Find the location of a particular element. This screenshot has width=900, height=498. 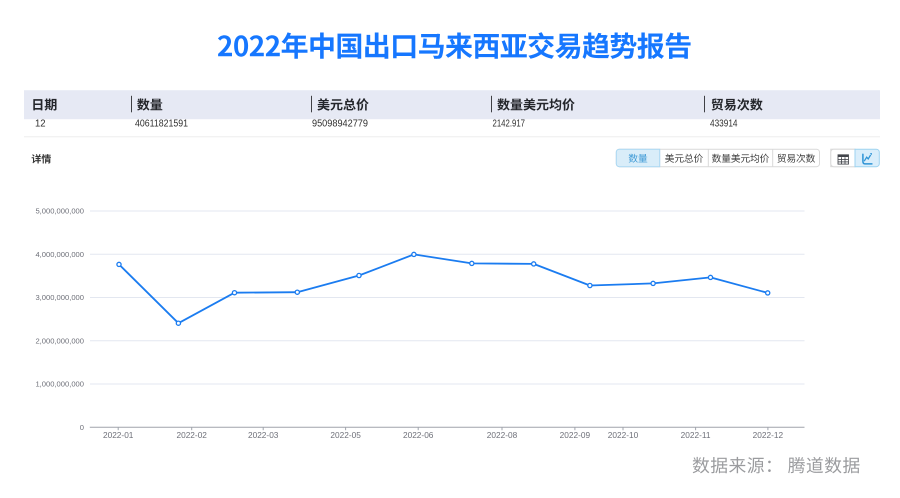

svg-text: 2022-03 is located at coordinates (263, 435).